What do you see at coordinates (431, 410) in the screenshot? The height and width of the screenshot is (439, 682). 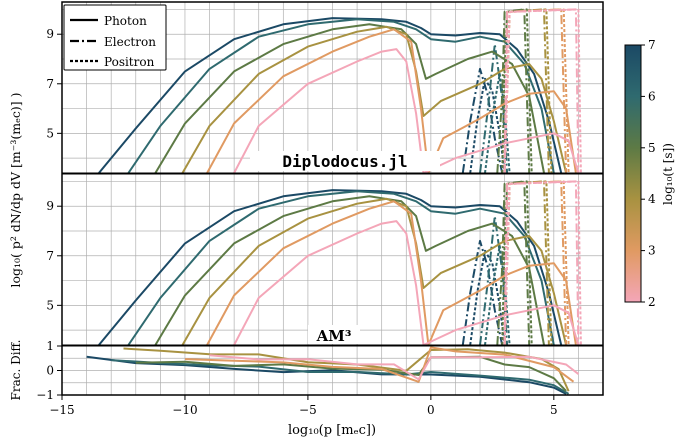 I see `x-tick-label: 0` at bounding box center [431, 410].